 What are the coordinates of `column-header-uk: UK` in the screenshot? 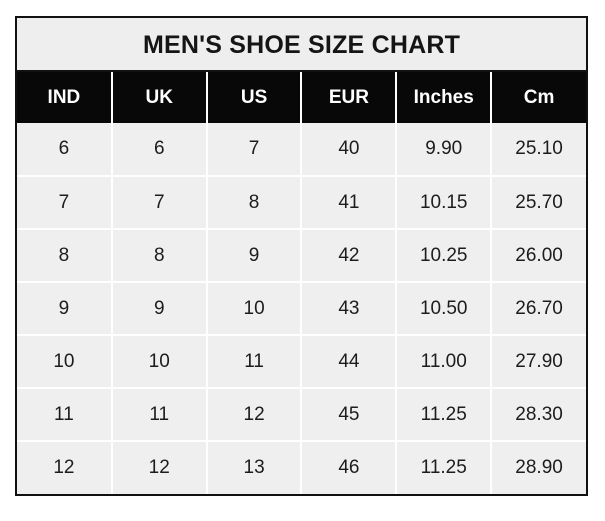 It's located at (159, 97).